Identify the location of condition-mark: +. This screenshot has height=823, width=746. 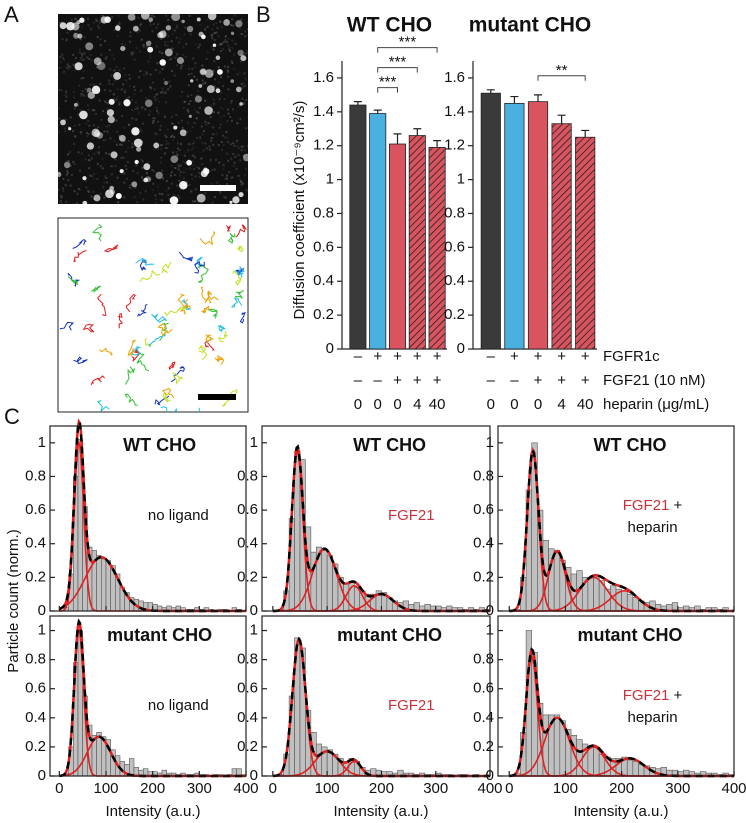
(437, 380).